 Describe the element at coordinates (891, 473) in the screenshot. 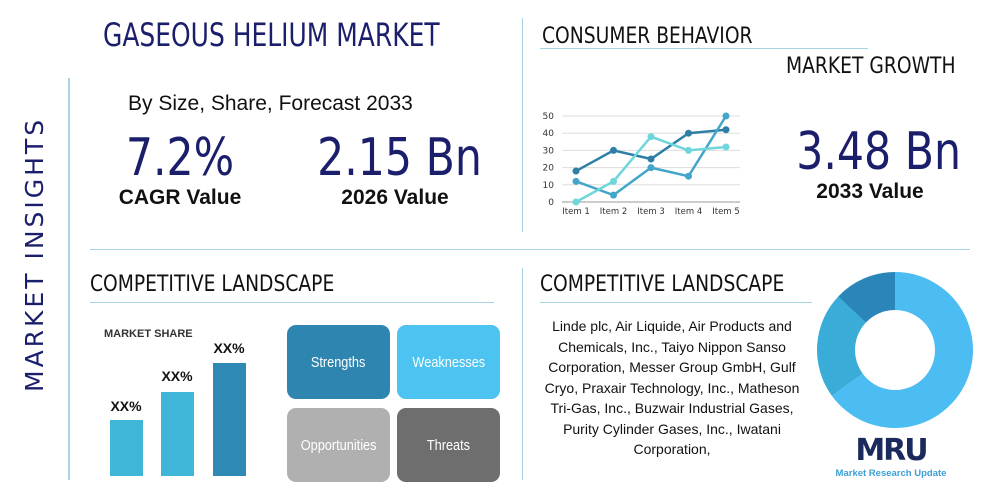

I see `logo-text: Market Research Update` at that location.